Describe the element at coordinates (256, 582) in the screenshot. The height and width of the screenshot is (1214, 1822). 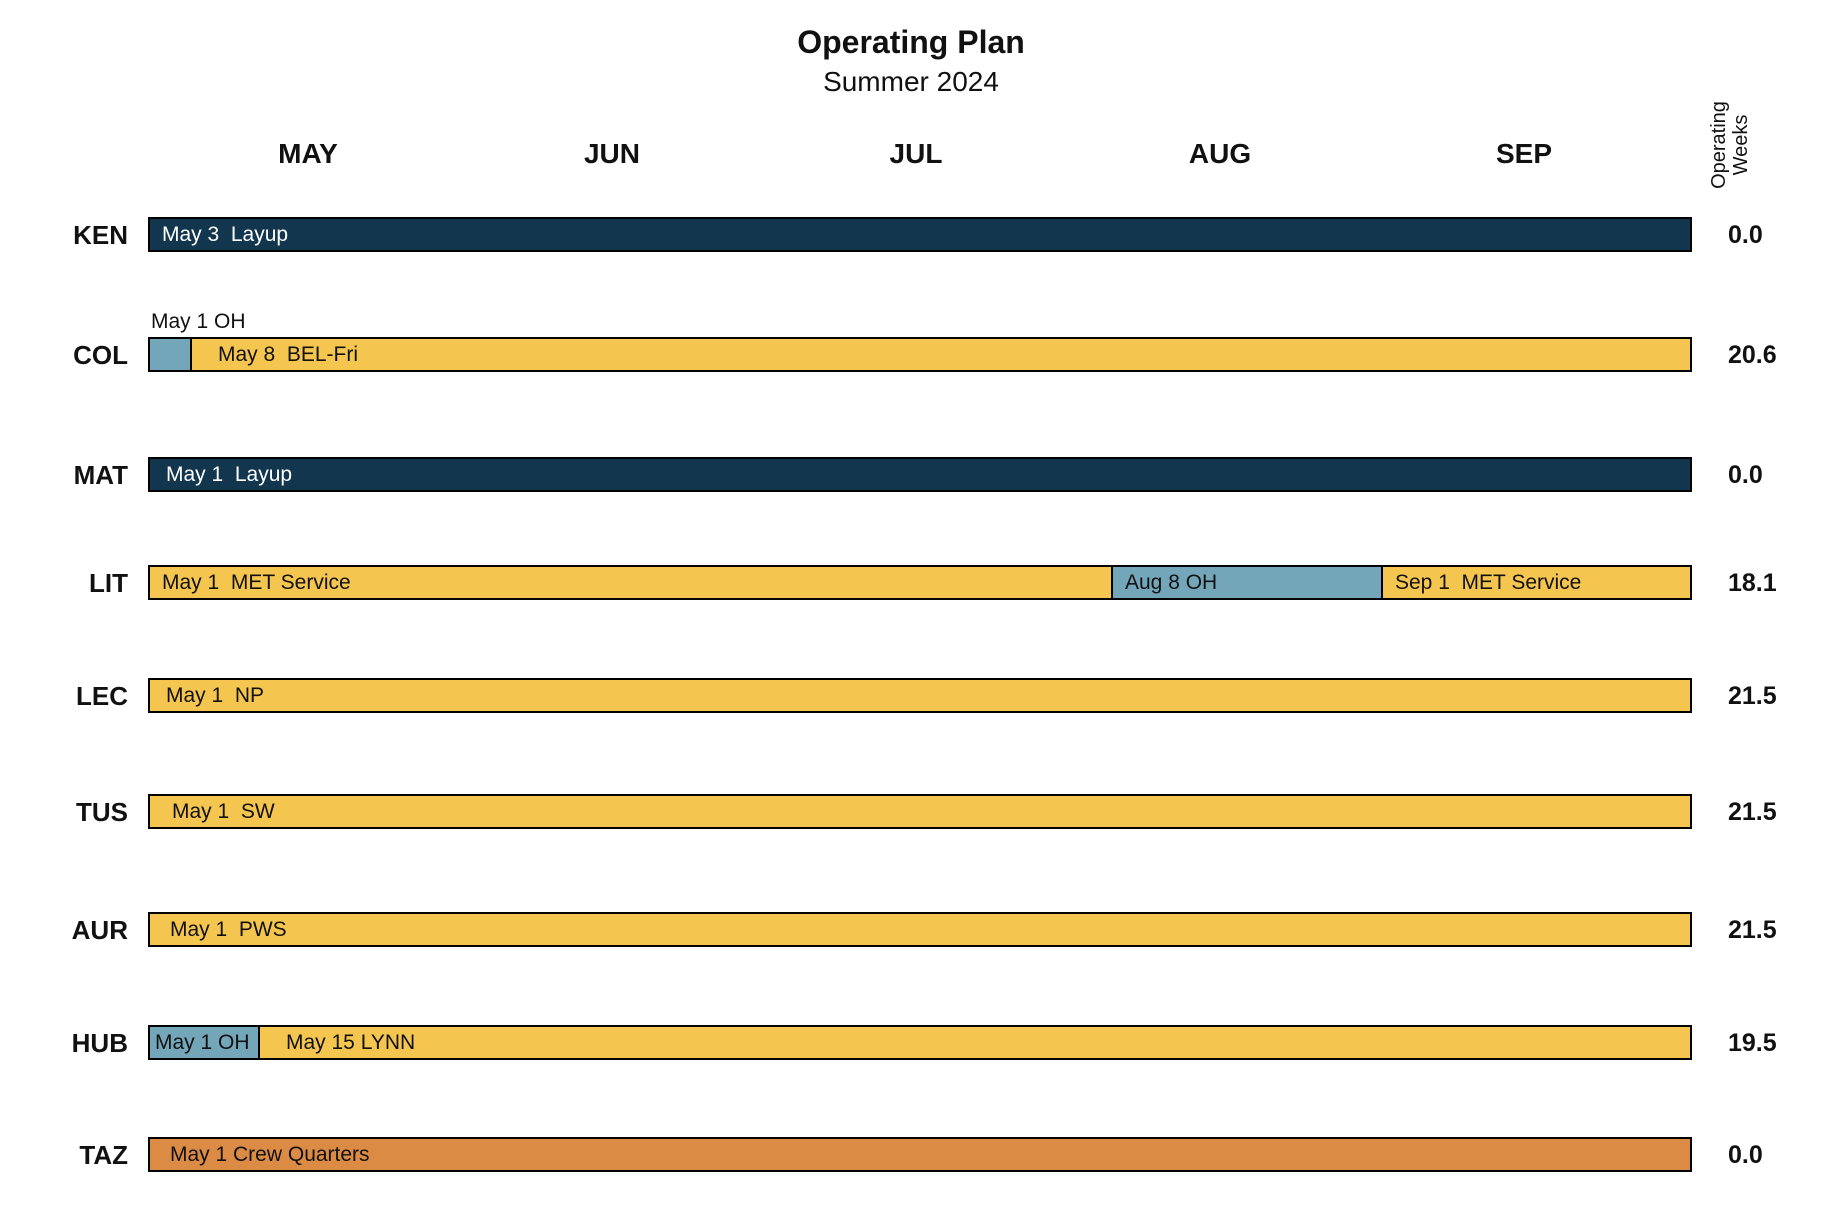
I see `segment-label: May 1 MET Service` at that location.